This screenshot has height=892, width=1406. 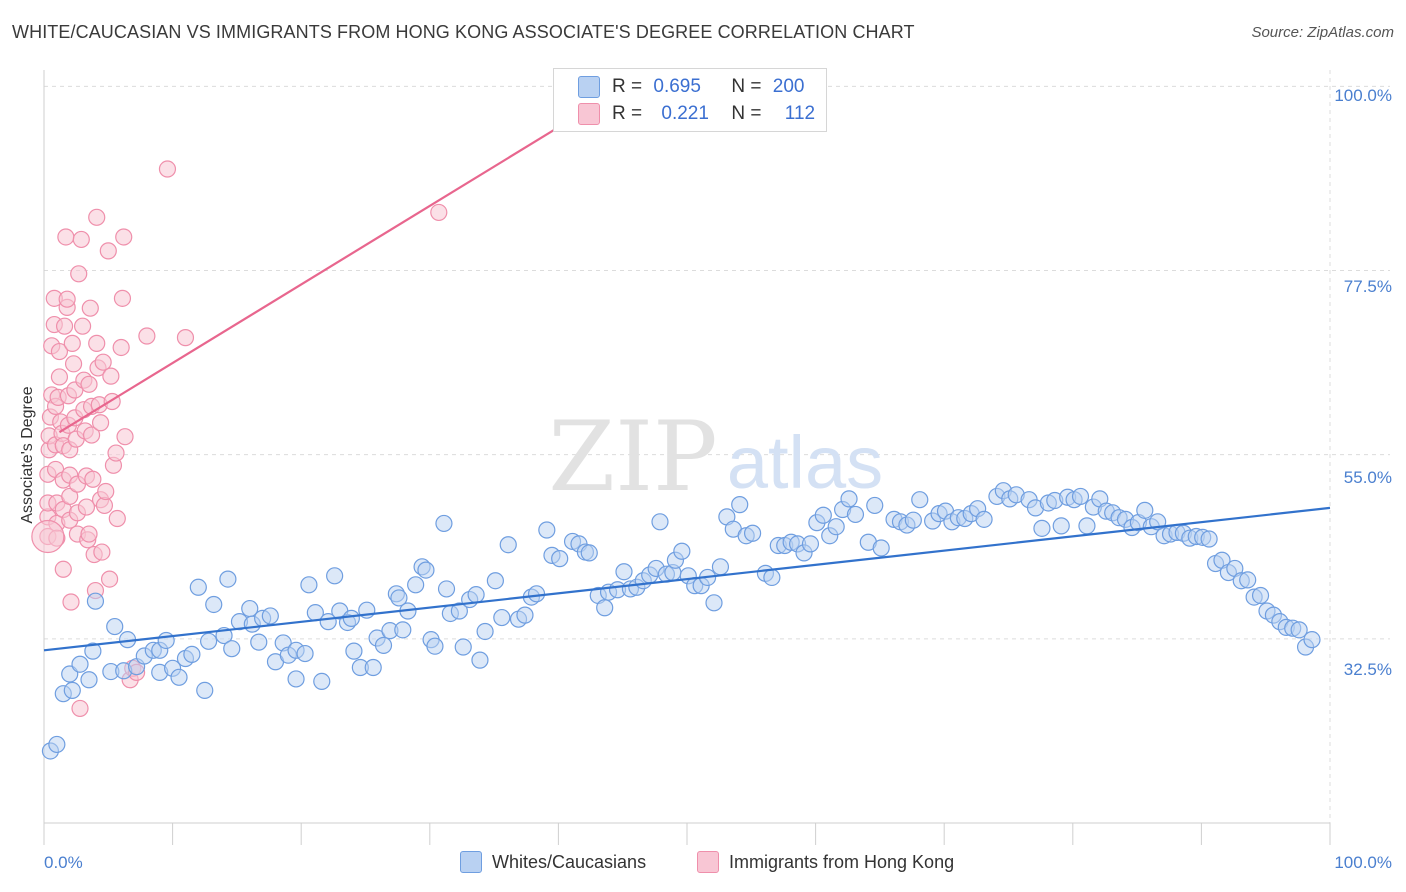 I want to click on legend-label: Immigrants from Hong Kong, so click(x=842, y=861).